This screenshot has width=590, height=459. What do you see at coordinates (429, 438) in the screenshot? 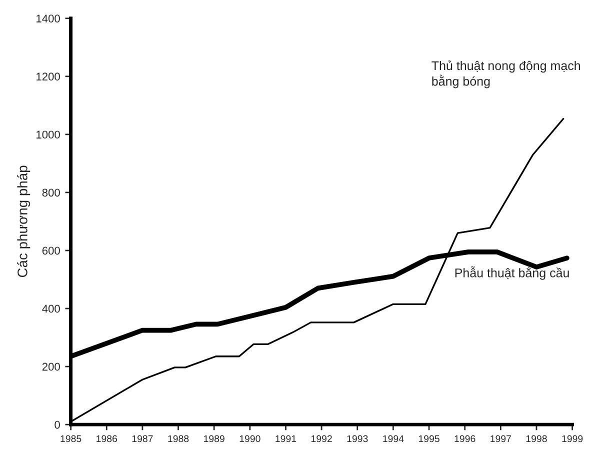
I see `x-tick-label: 1995` at bounding box center [429, 438].